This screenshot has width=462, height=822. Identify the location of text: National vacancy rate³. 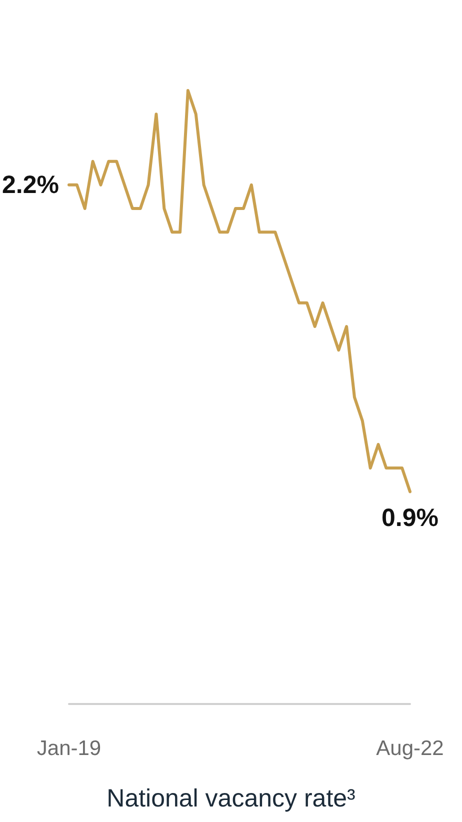
(231, 798).